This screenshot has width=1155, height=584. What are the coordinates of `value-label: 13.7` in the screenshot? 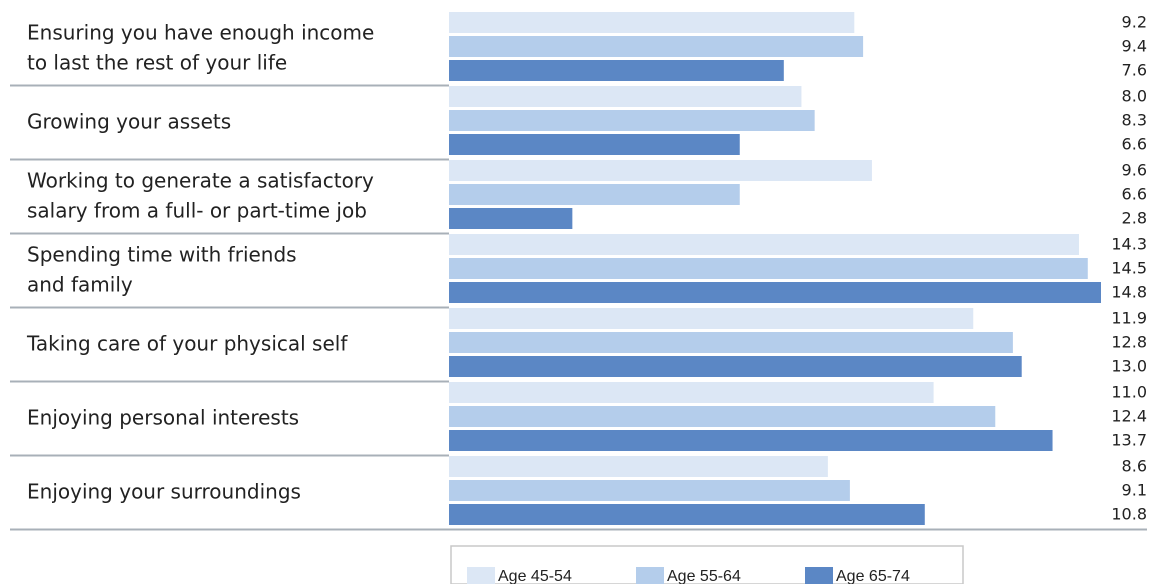 It's located at (1129, 440).